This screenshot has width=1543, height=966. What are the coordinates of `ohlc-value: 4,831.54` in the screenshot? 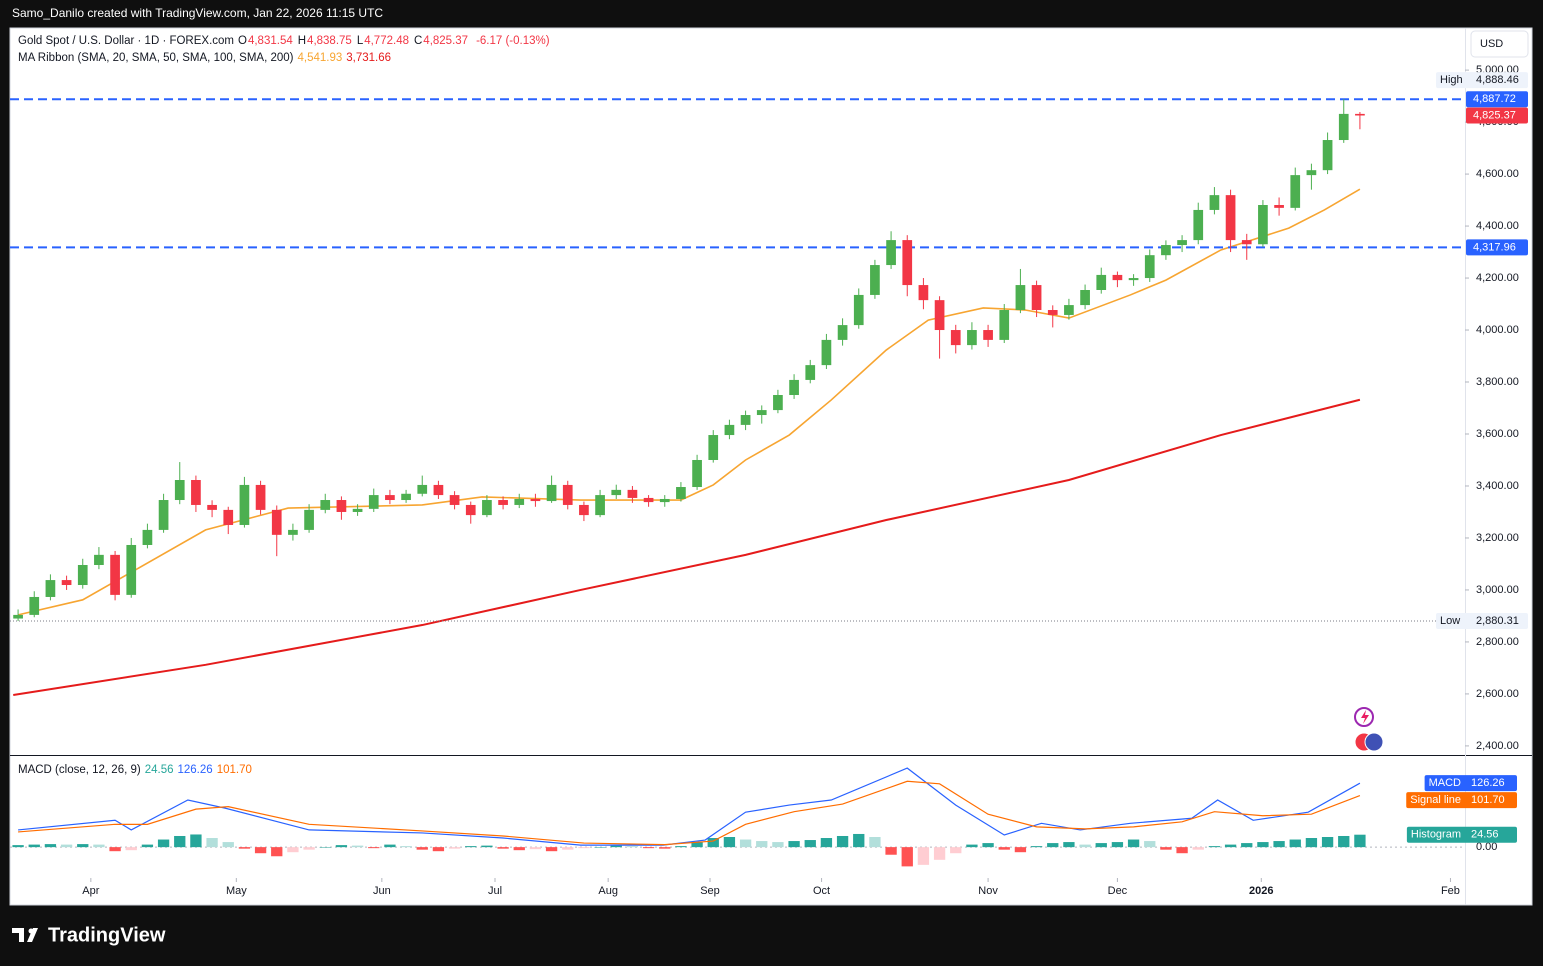 It's located at (270, 41).